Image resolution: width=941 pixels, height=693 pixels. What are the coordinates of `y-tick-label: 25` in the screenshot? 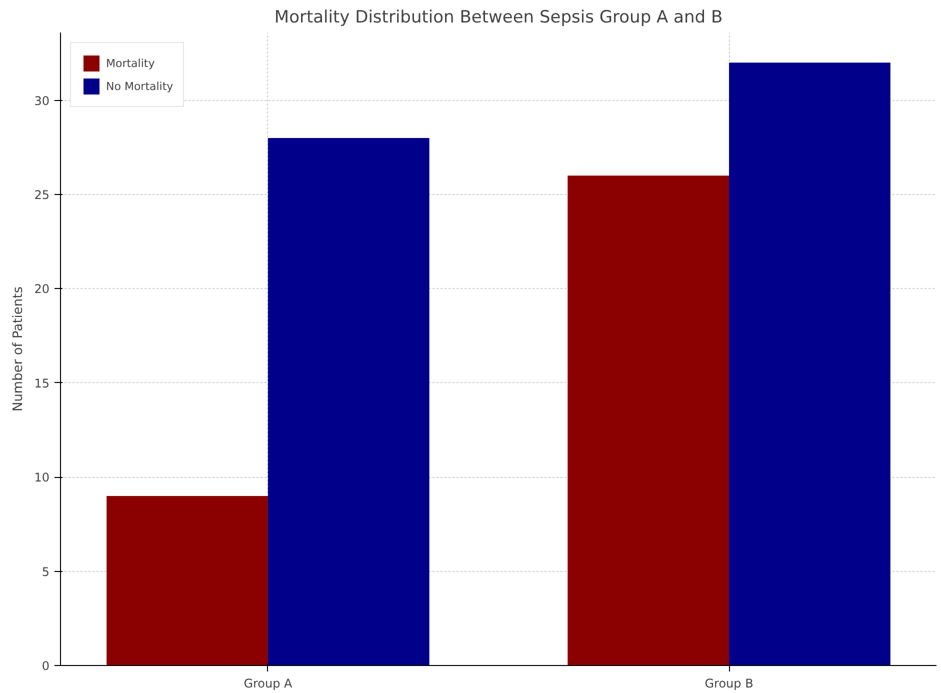 It's located at (42, 195).